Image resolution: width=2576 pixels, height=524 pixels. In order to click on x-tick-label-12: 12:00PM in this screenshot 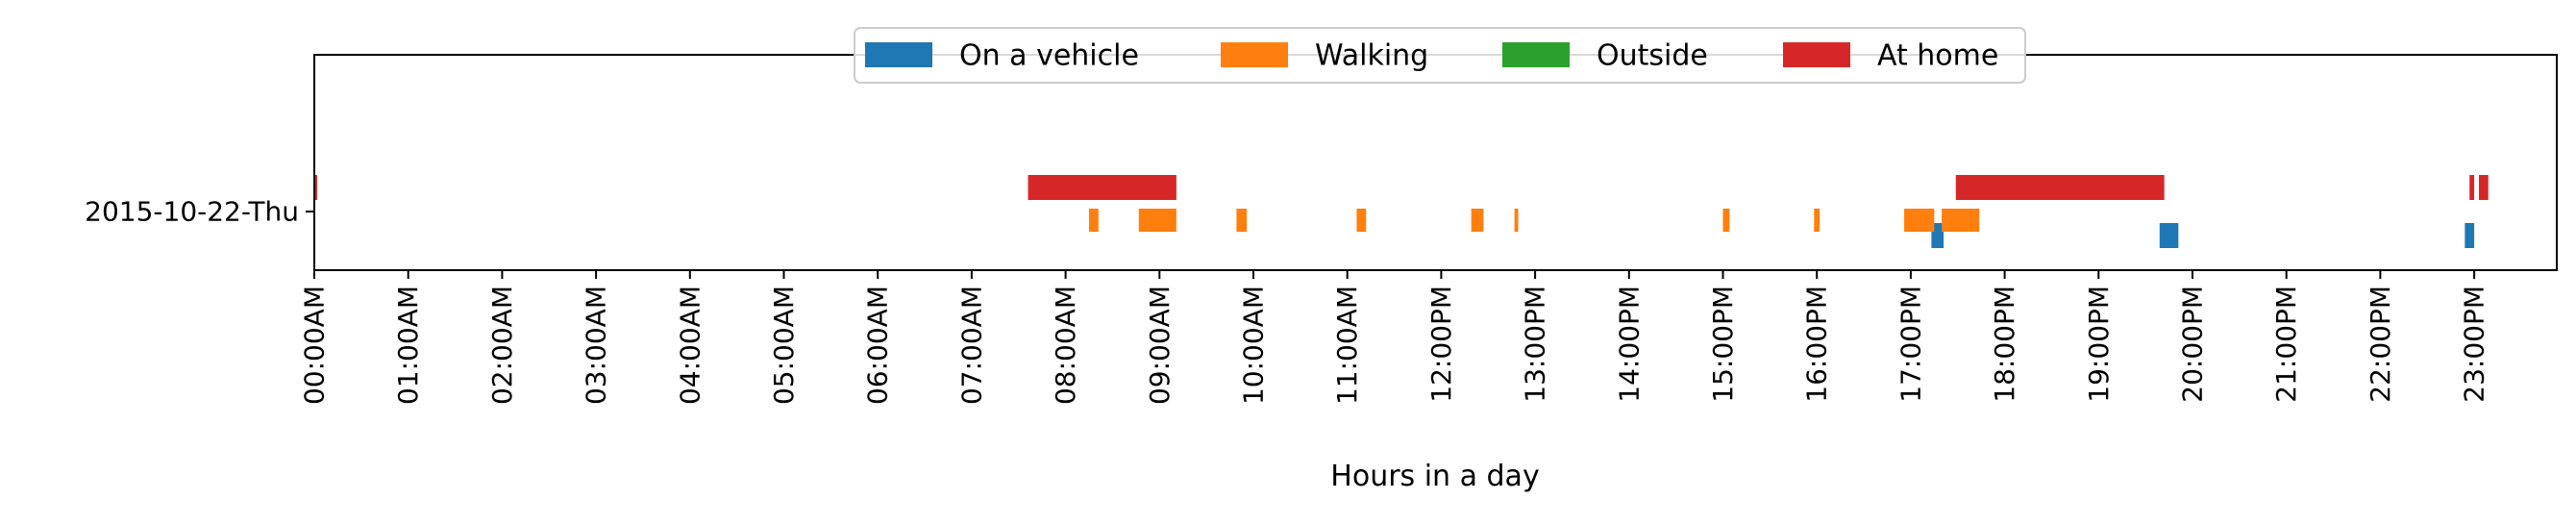, I will do `click(1441, 345)`.